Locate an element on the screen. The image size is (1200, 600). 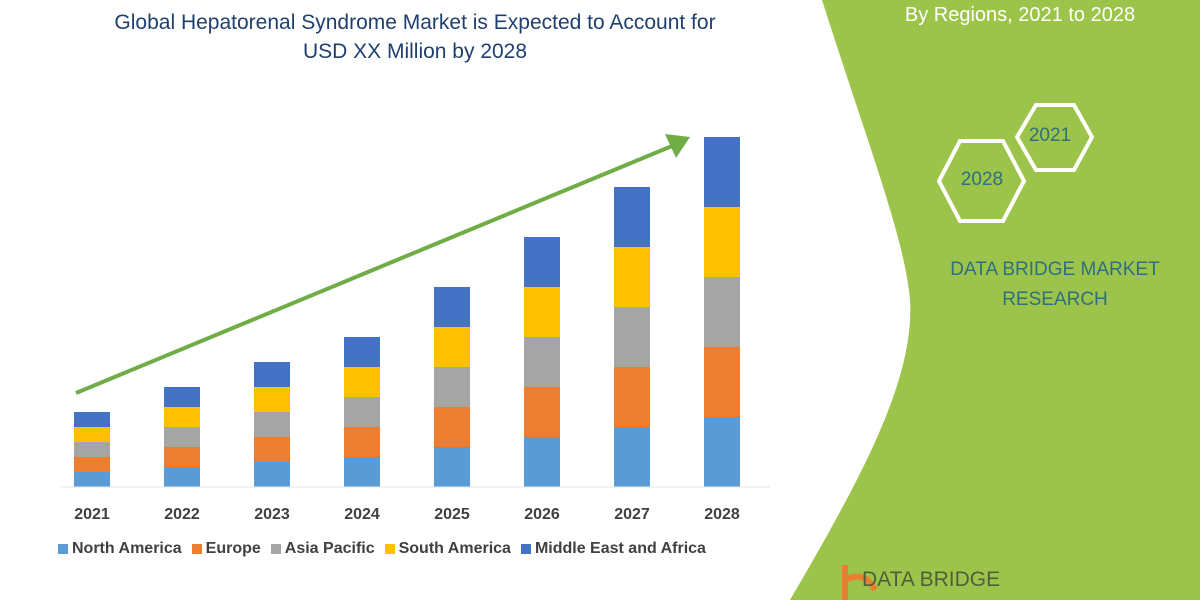
bar-segment-2023-europe is located at coordinates (272, 449).